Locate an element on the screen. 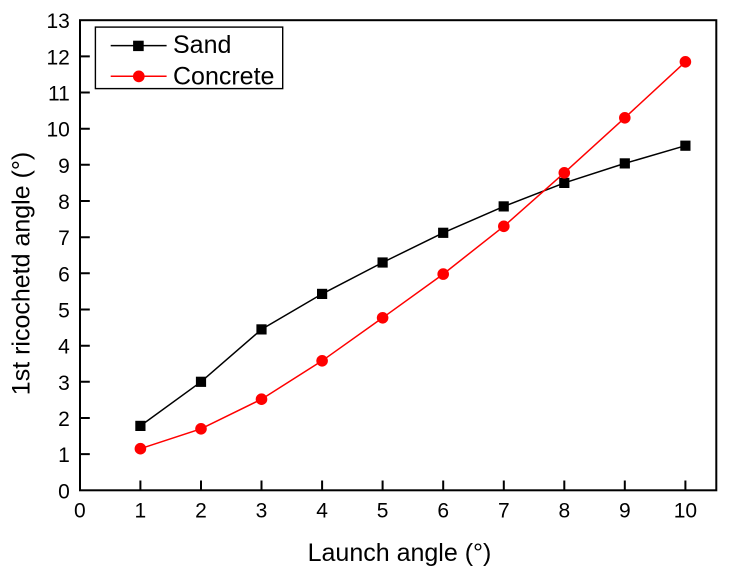 This screenshot has height=583, width=738. svg-text: 12 is located at coordinates (57, 57).